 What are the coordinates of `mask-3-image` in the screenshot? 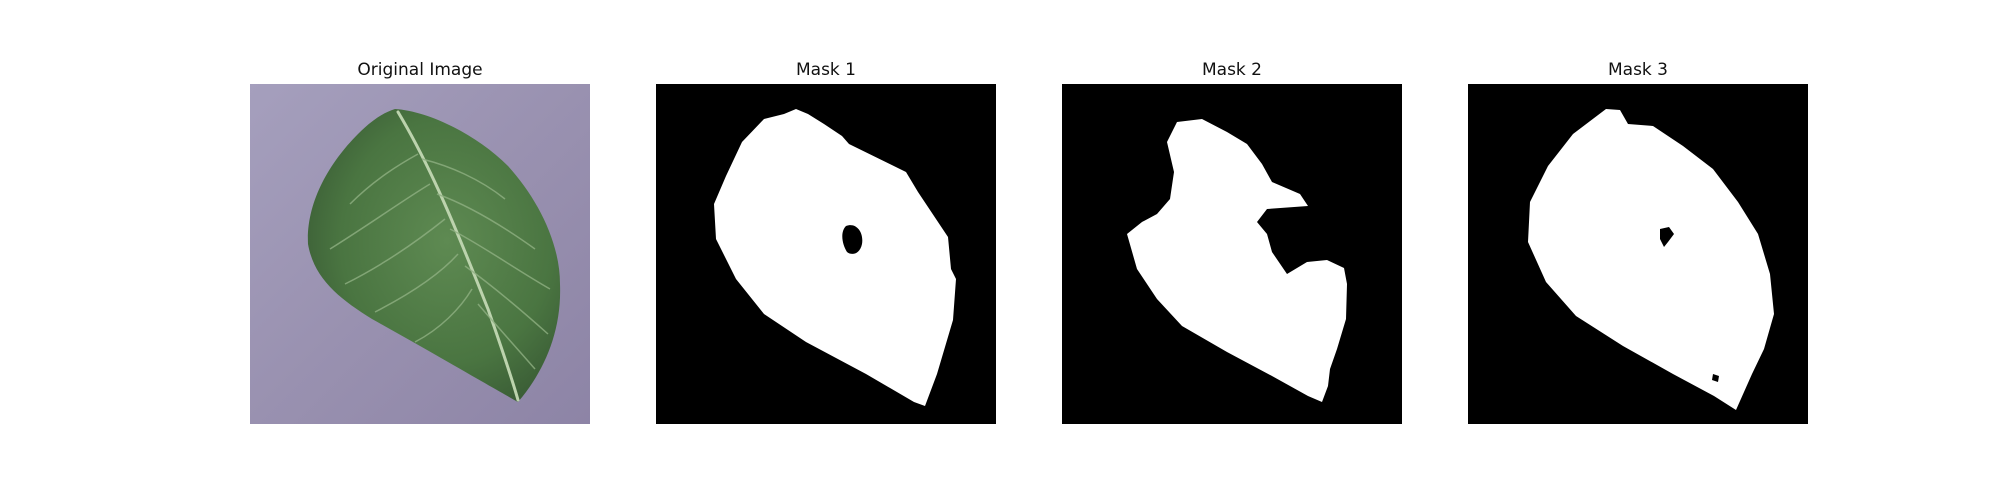 It's located at (1638, 254).